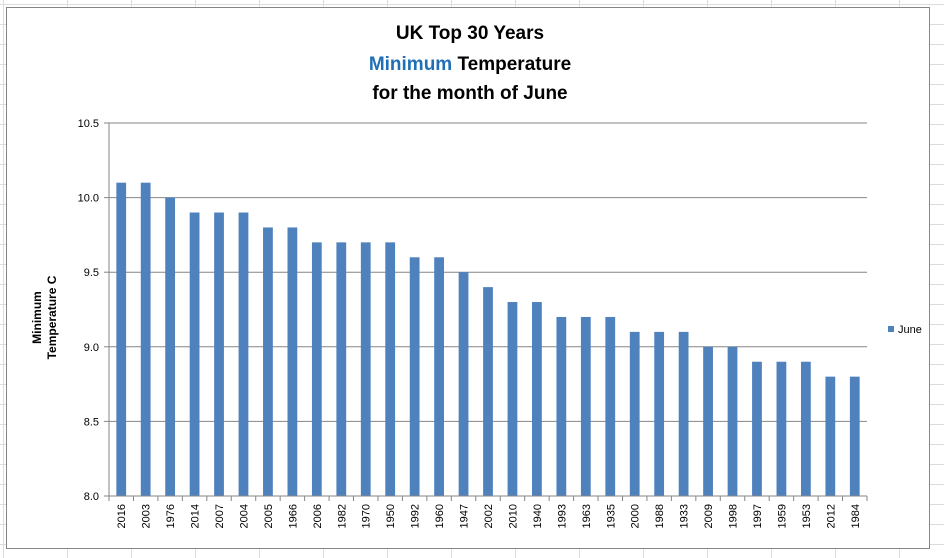  Describe the element at coordinates (660, 516) in the screenshot. I see `x-tick-label: 1988` at that location.